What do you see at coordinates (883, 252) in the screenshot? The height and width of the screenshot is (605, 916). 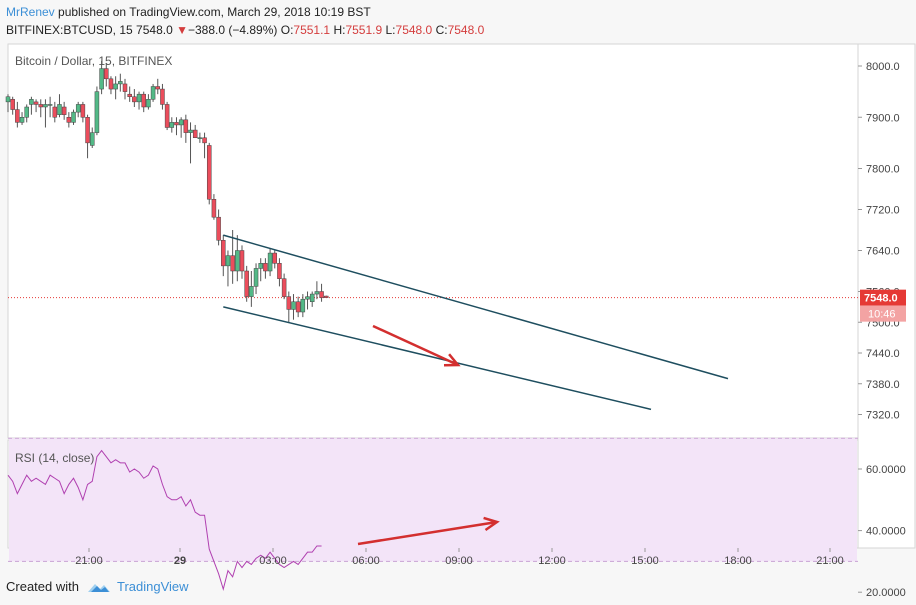 I see `price-tick-label: 7640.0` at bounding box center [883, 252].